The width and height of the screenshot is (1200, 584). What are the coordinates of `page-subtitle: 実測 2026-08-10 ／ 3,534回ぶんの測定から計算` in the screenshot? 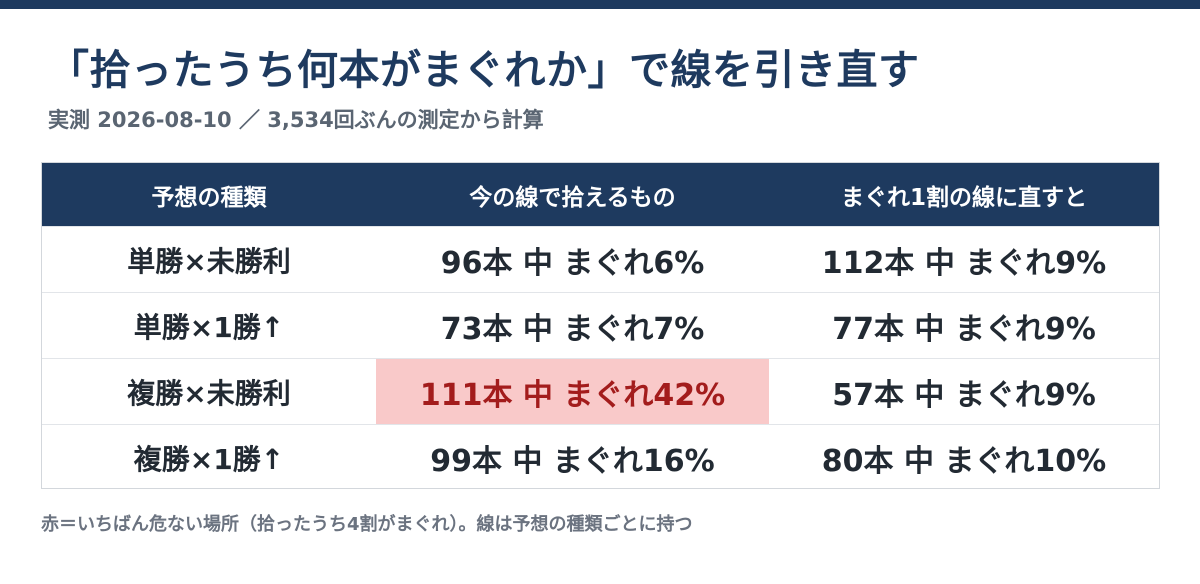 It's located at (296, 120).